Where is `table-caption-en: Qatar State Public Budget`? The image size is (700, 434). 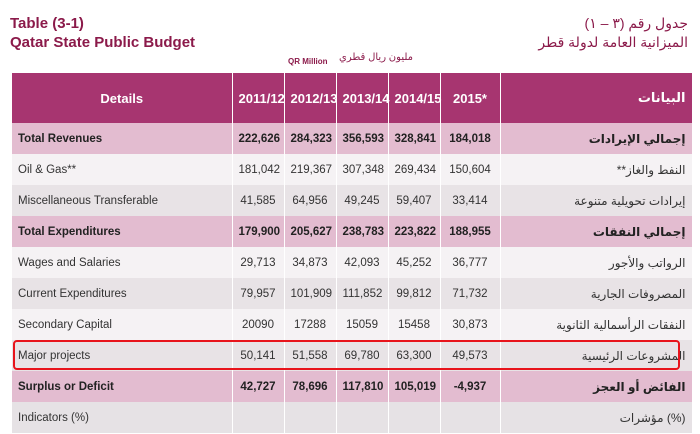 table-caption-en: Qatar State Public Budget is located at coordinates (103, 42).